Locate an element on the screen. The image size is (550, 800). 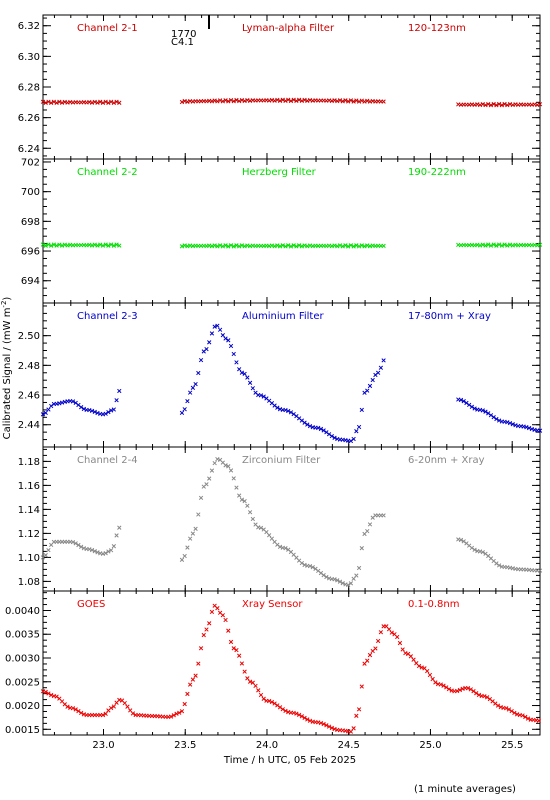
y-tick-label: 702 is located at coordinates (30, 162).